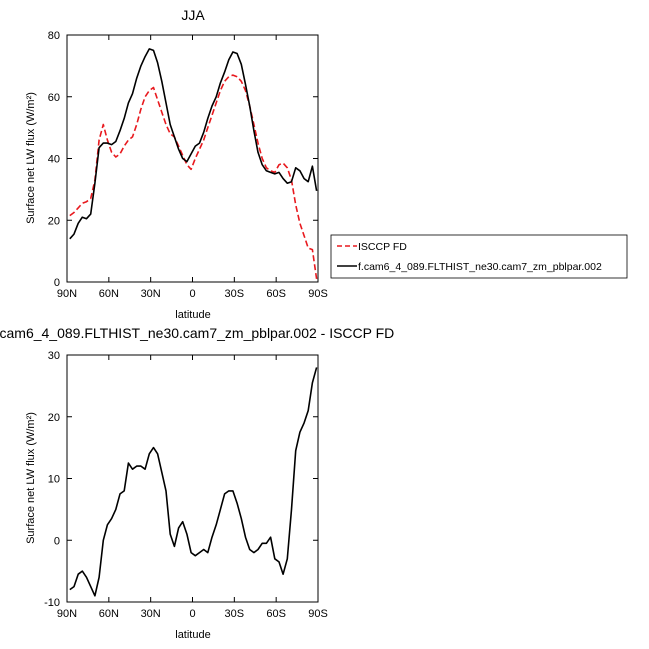  Describe the element at coordinates (318, 294) in the screenshot. I see `top-x-tick-label: 90S` at that location.